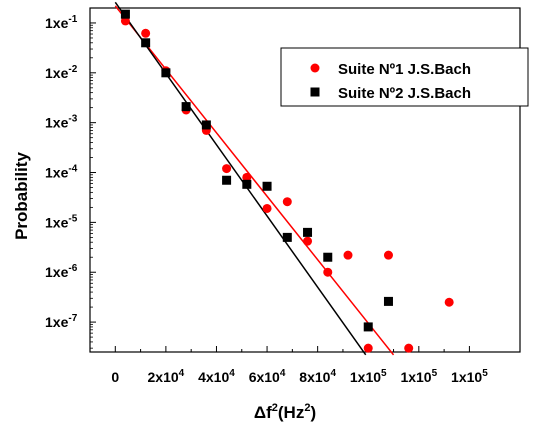 Image resolution: width=545 pixels, height=429 pixels. What do you see at coordinates (61, 72) in the screenshot?
I see `y-tick-label: 1xe-2` at bounding box center [61, 72].